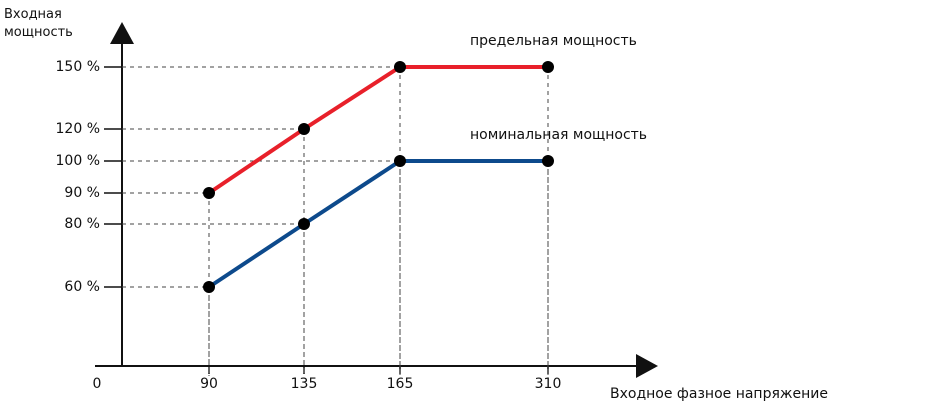 This screenshot has width=928, height=414. Describe the element at coordinates (78, 129) in the screenshot. I see `y-tick-label: 120 %` at that location.